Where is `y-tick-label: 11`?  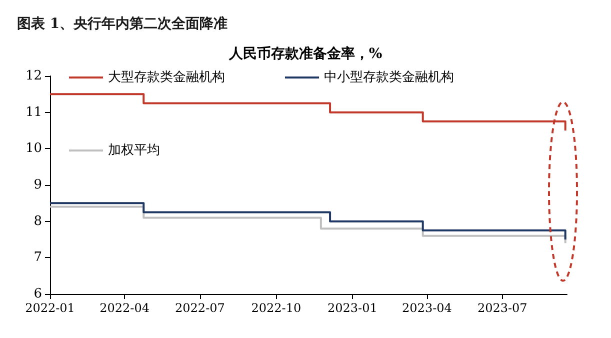
y-tick-label: 11 is located at coordinates (33, 112).